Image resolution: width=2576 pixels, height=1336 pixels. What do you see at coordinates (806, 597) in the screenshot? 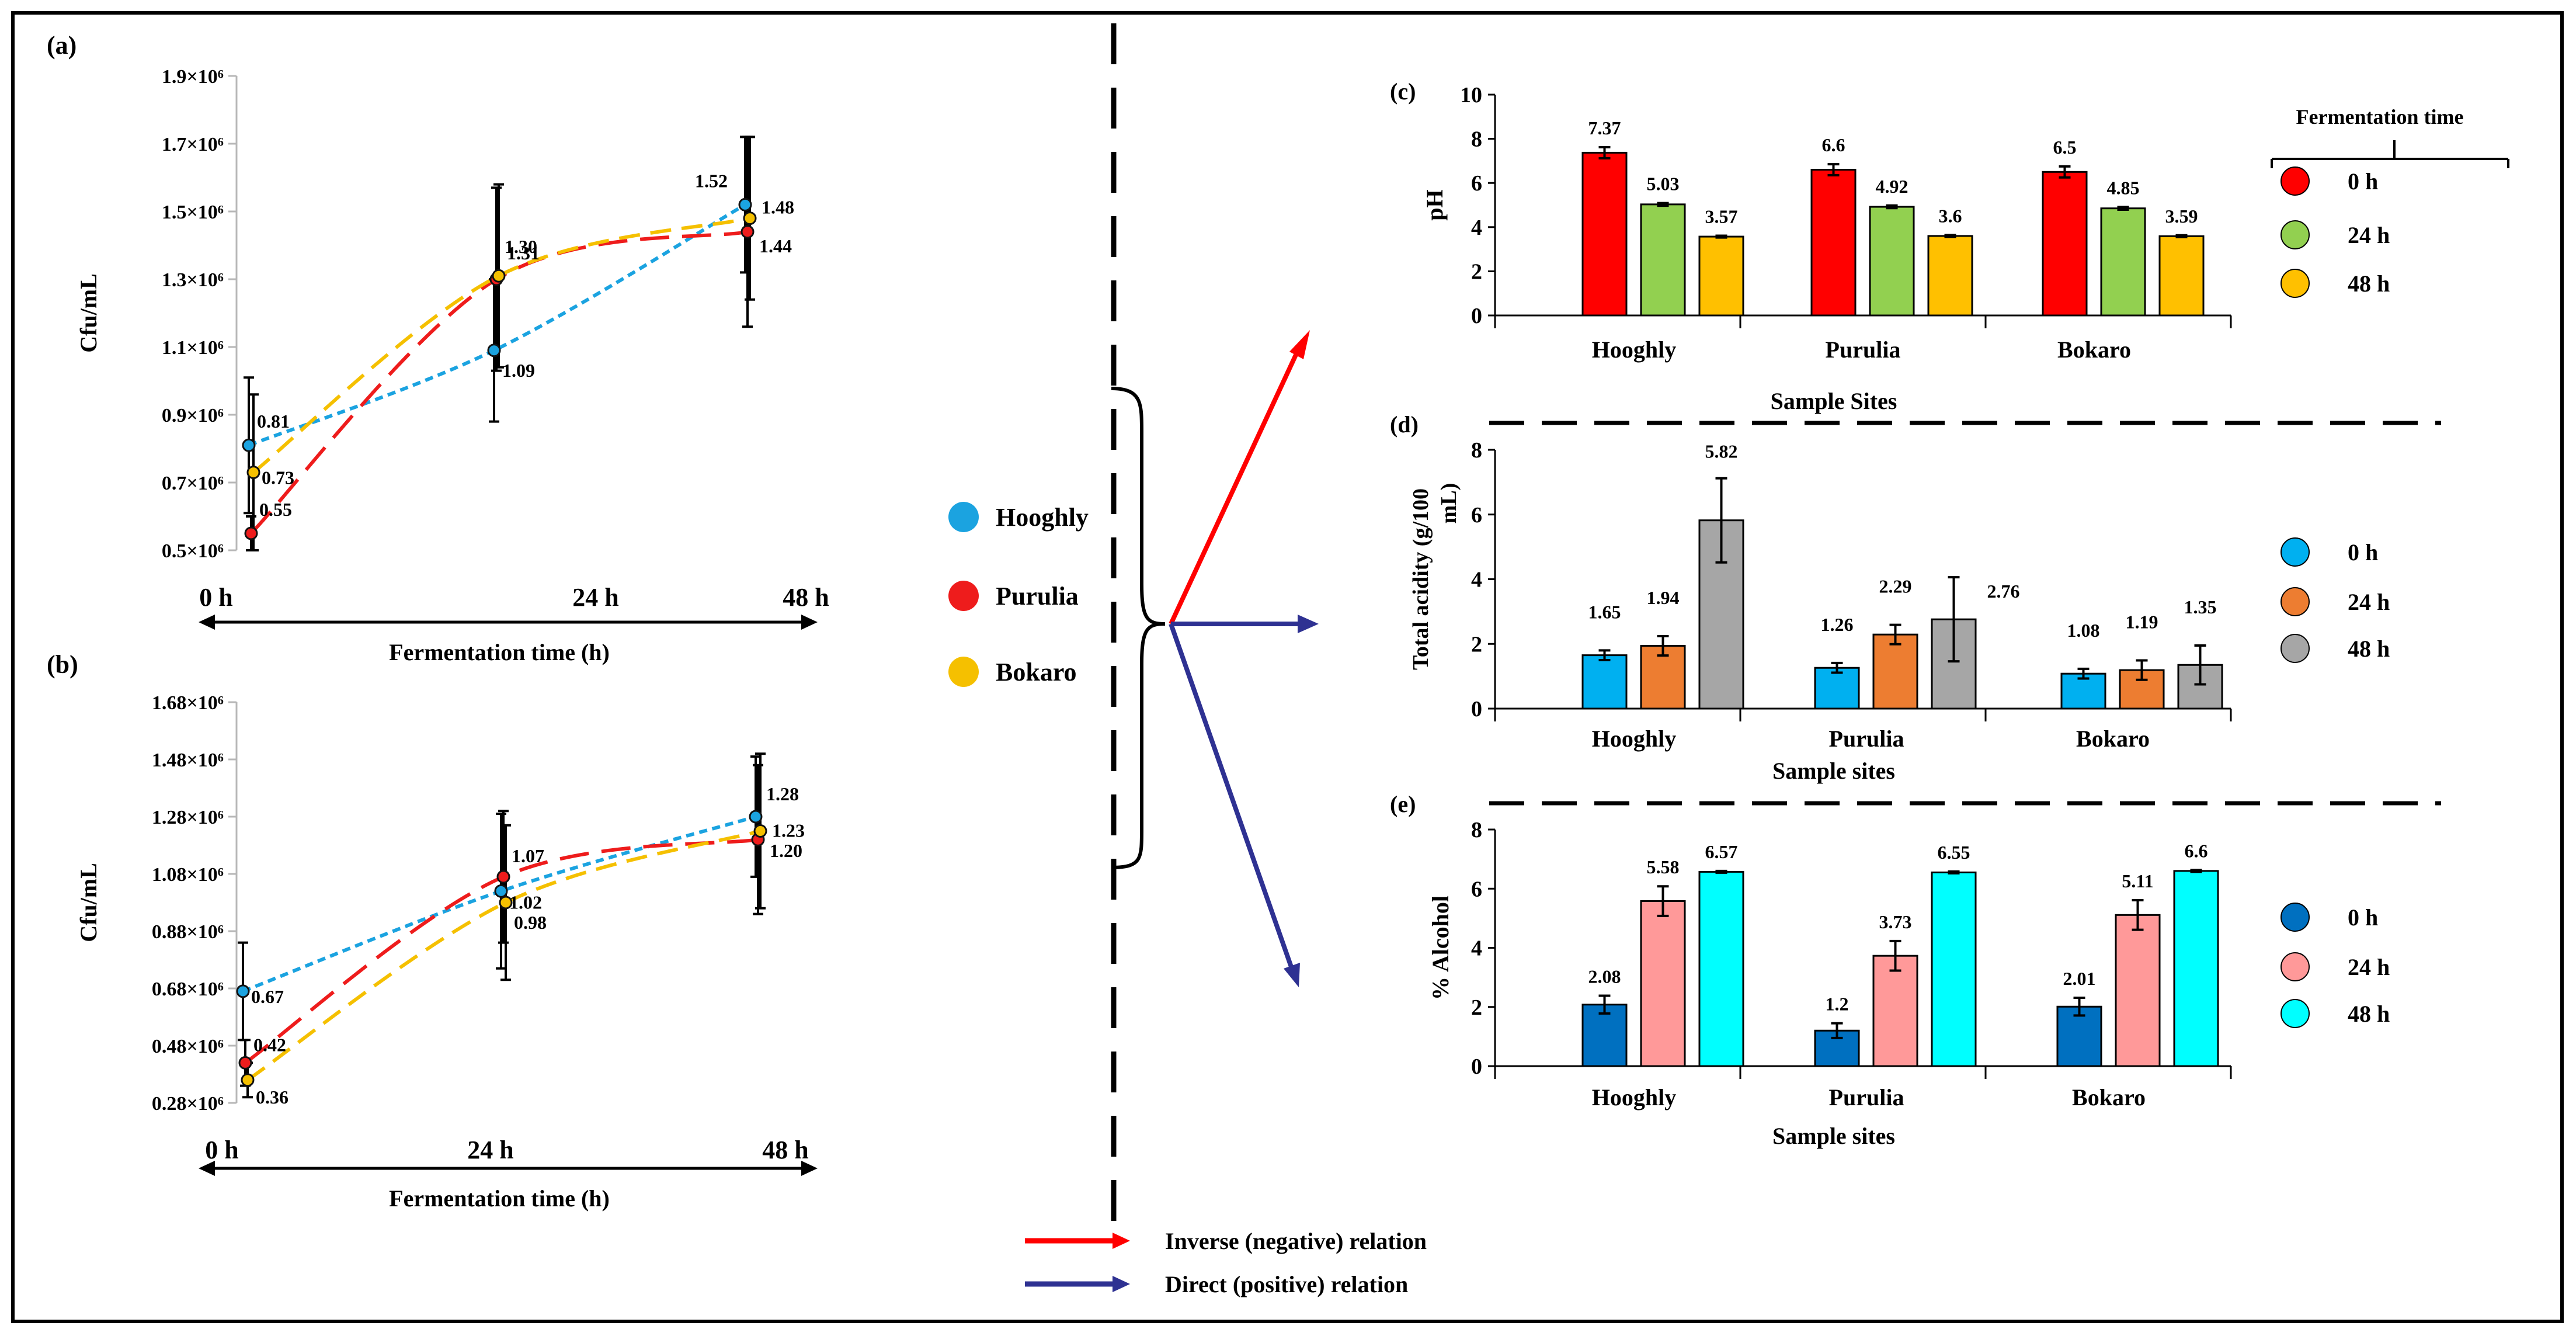
I see `panel-a-xtick-label: 48 h` at bounding box center [806, 597].